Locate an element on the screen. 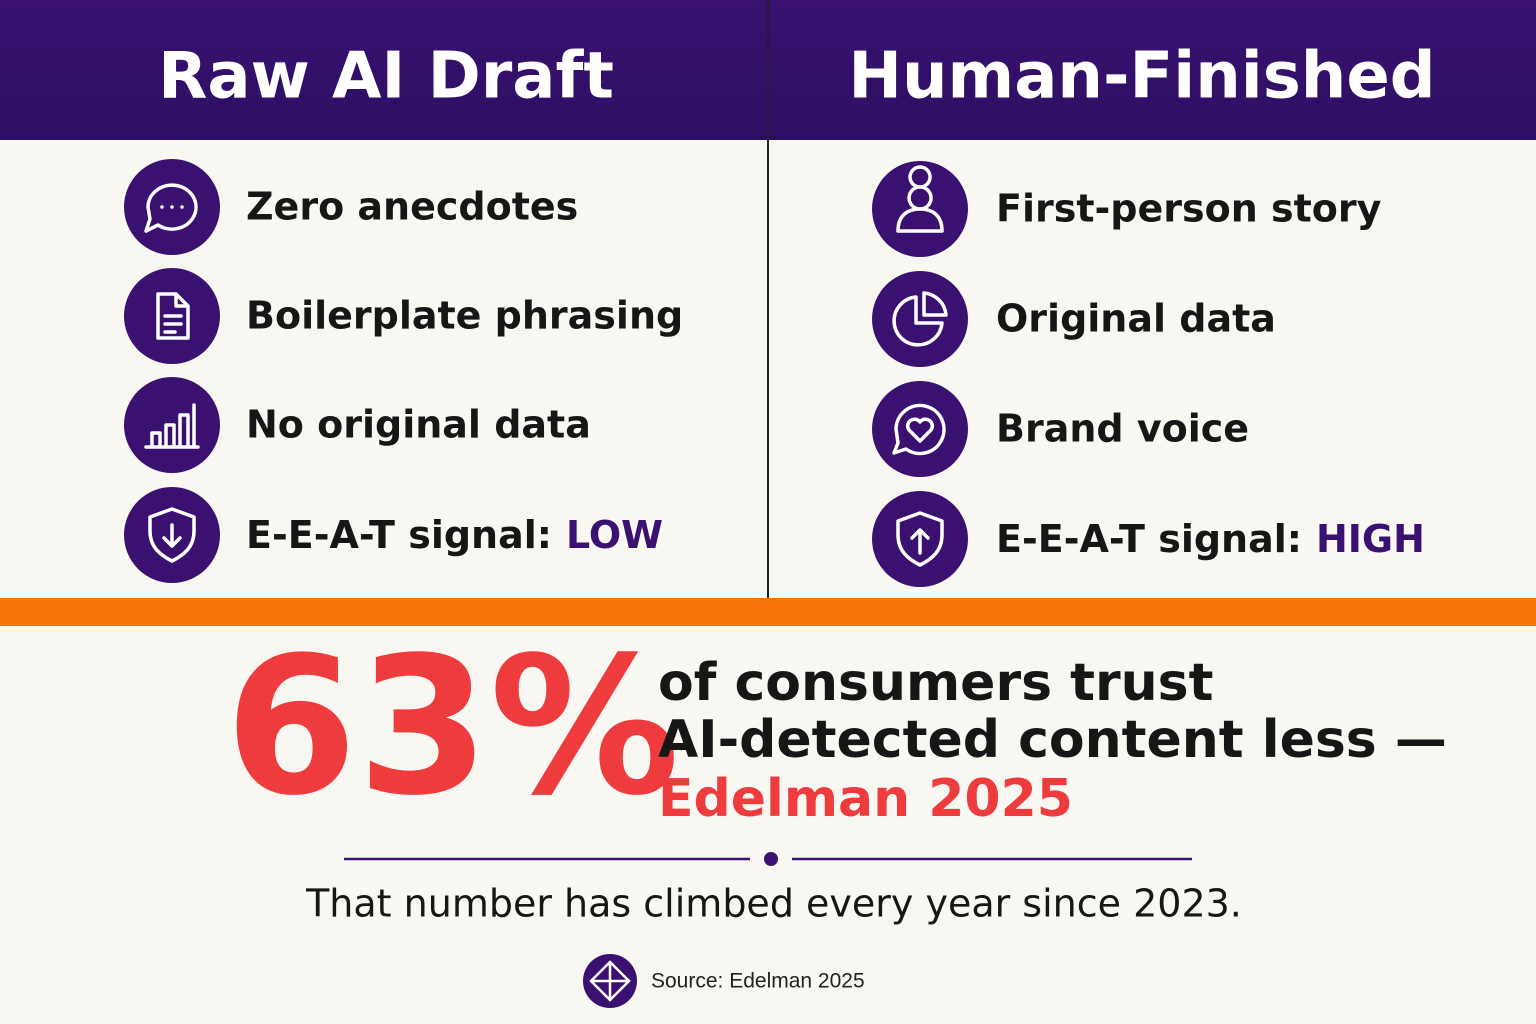 This screenshot has width=1536, height=1024. orange-band is located at coordinates (768, 612).